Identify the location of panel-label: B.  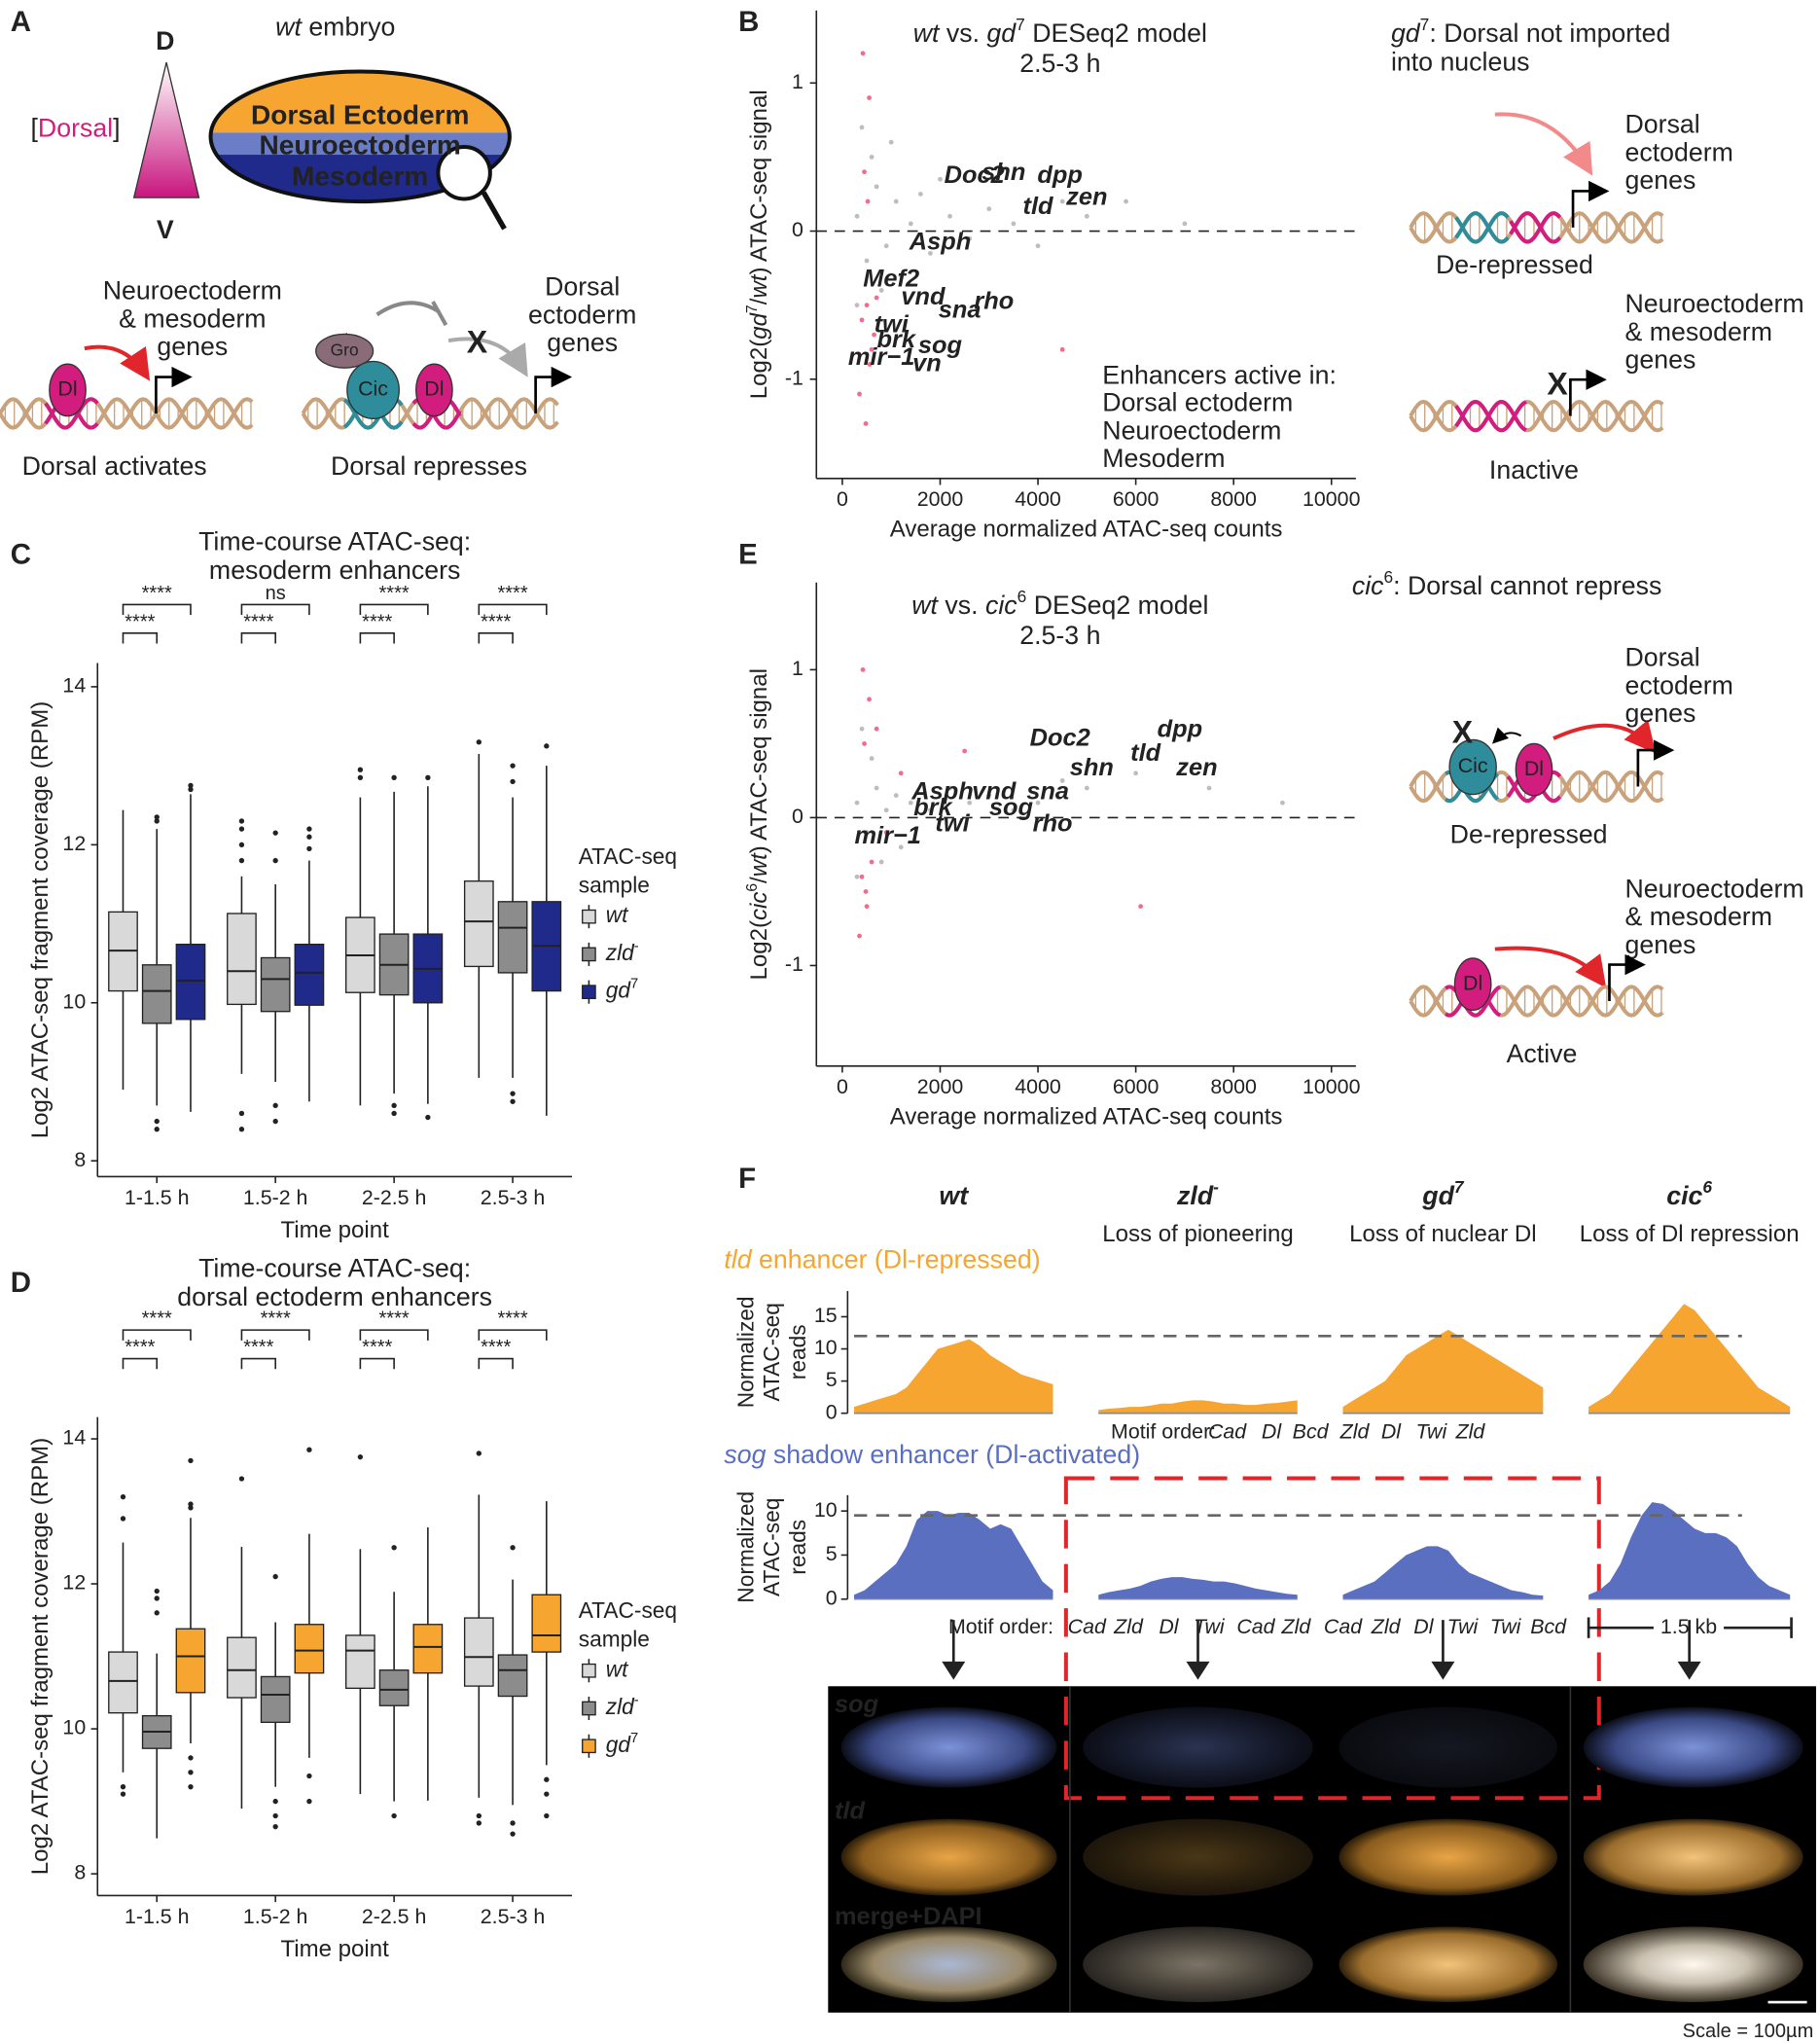
(748, 22).